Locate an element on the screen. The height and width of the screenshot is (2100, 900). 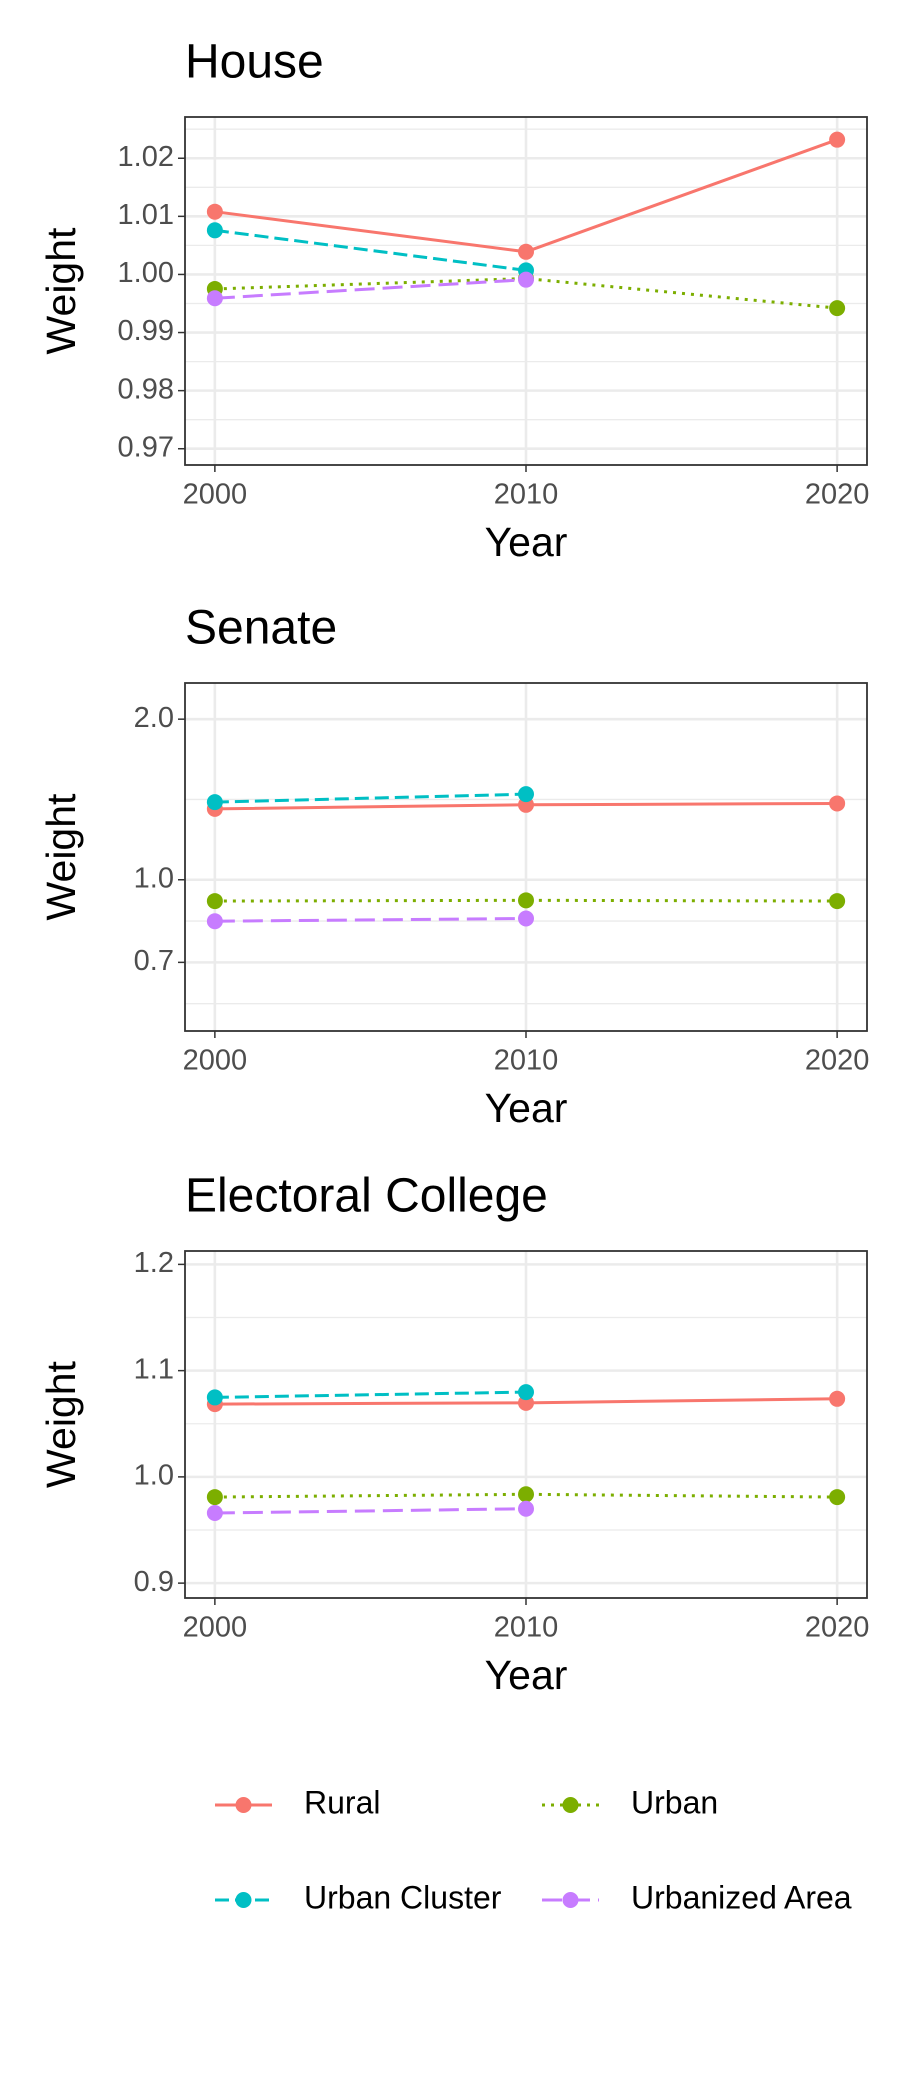
y-tick-label: 0.9 is located at coordinates (154, 1582).